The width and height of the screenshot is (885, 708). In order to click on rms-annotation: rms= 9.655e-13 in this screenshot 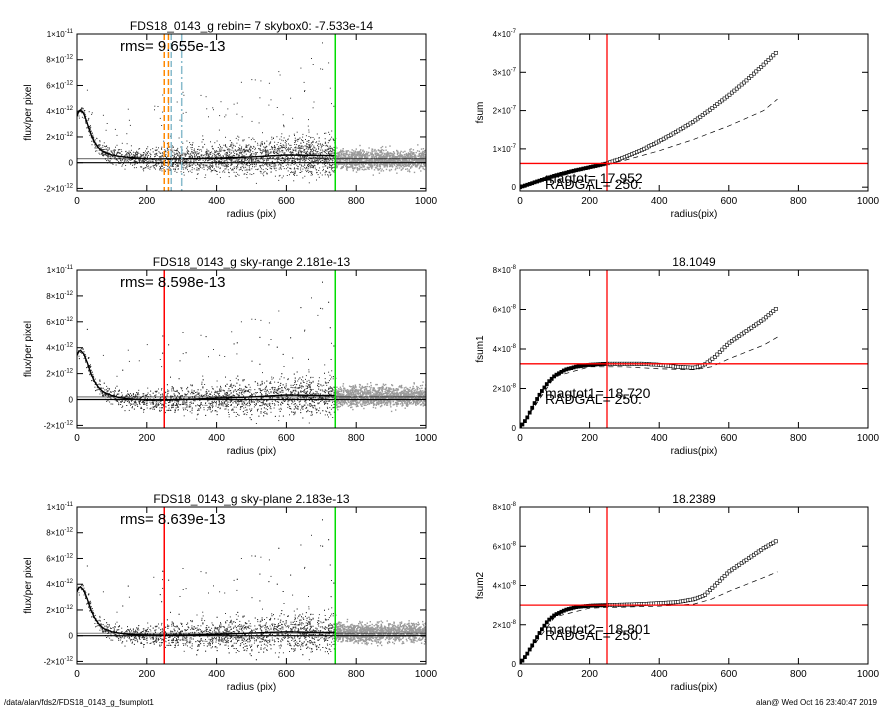, I will do `click(172, 46)`.